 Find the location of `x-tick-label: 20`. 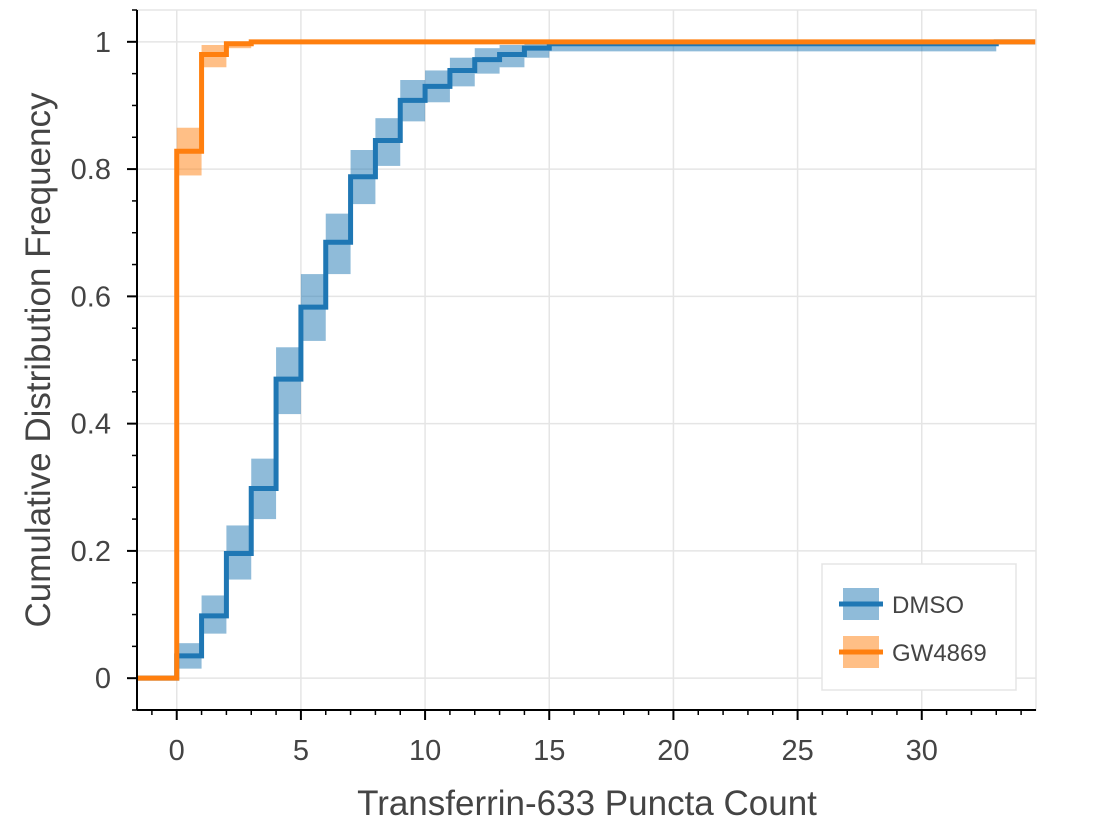

x-tick-label: 20 is located at coordinates (673, 751).